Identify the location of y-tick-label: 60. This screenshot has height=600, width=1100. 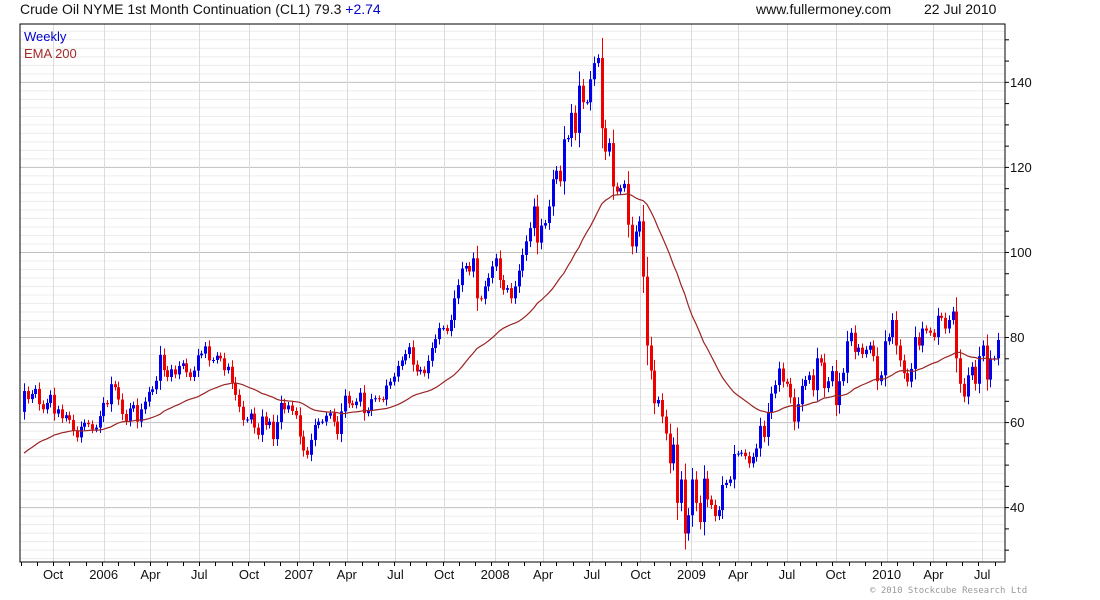
(1017, 422).